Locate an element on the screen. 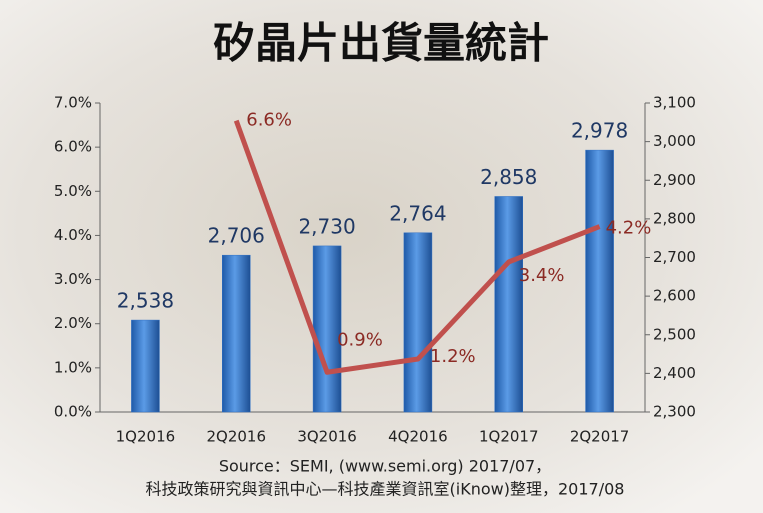 Image resolution: width=763 pixels, height=513 pixels. x-tick-label: 4Q2016 is located at coordinates (418, 437).